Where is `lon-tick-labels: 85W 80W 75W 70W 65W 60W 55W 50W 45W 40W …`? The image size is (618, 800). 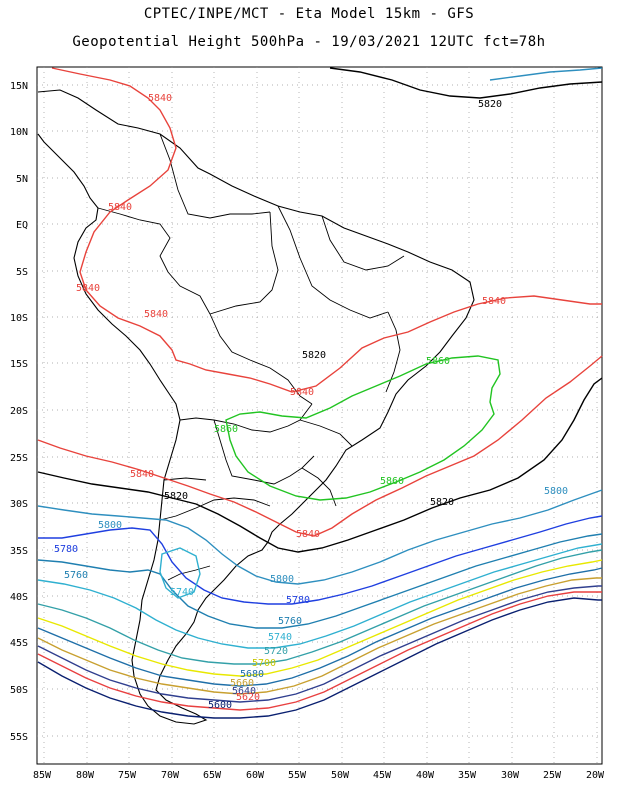 lon-tick-labels: 85W 80W 75W 70W 65W 60W 55W 50W 45W 40W … is located at coordinates (319, 775).